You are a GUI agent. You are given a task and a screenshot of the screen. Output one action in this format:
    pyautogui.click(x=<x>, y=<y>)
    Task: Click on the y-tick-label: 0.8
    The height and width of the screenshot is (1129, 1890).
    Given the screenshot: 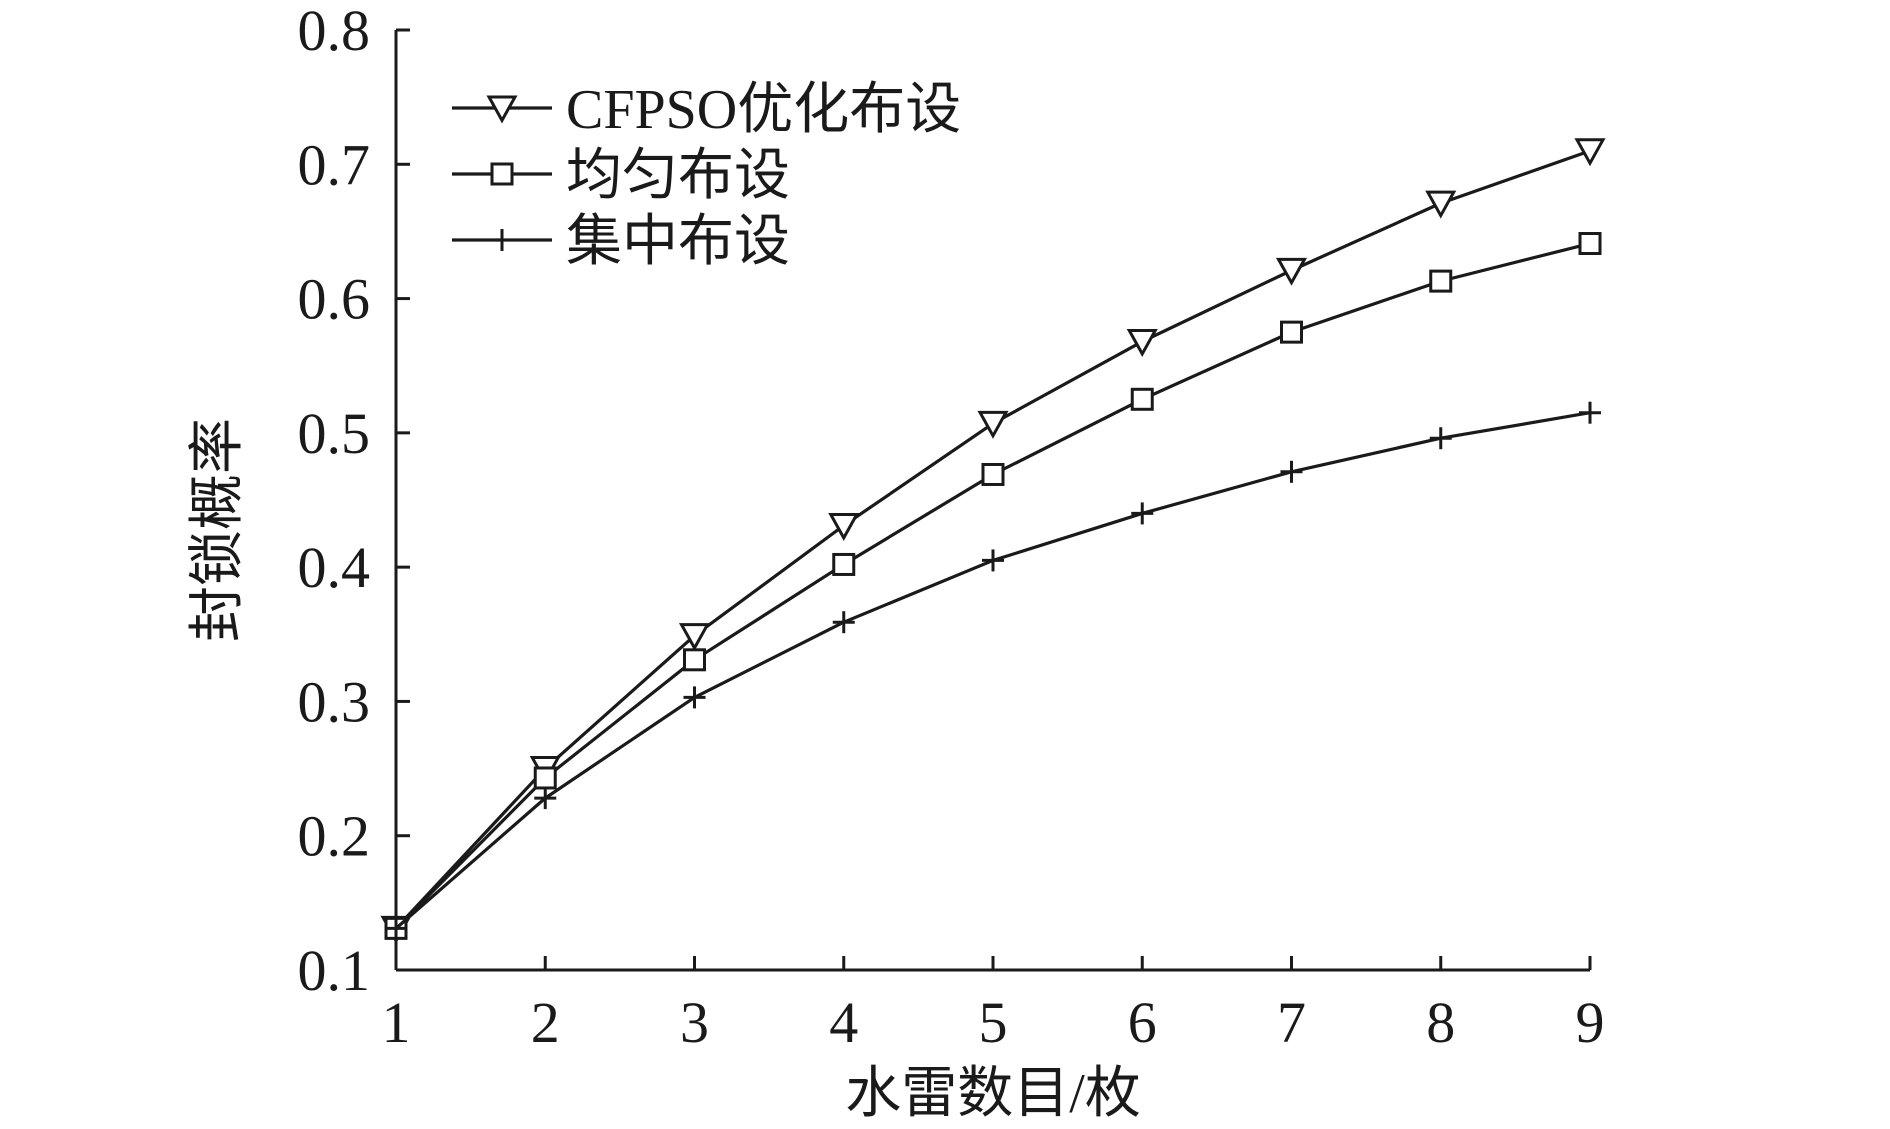 What is the action you would take?
    pyautogui.click(x=334, y=31)
    